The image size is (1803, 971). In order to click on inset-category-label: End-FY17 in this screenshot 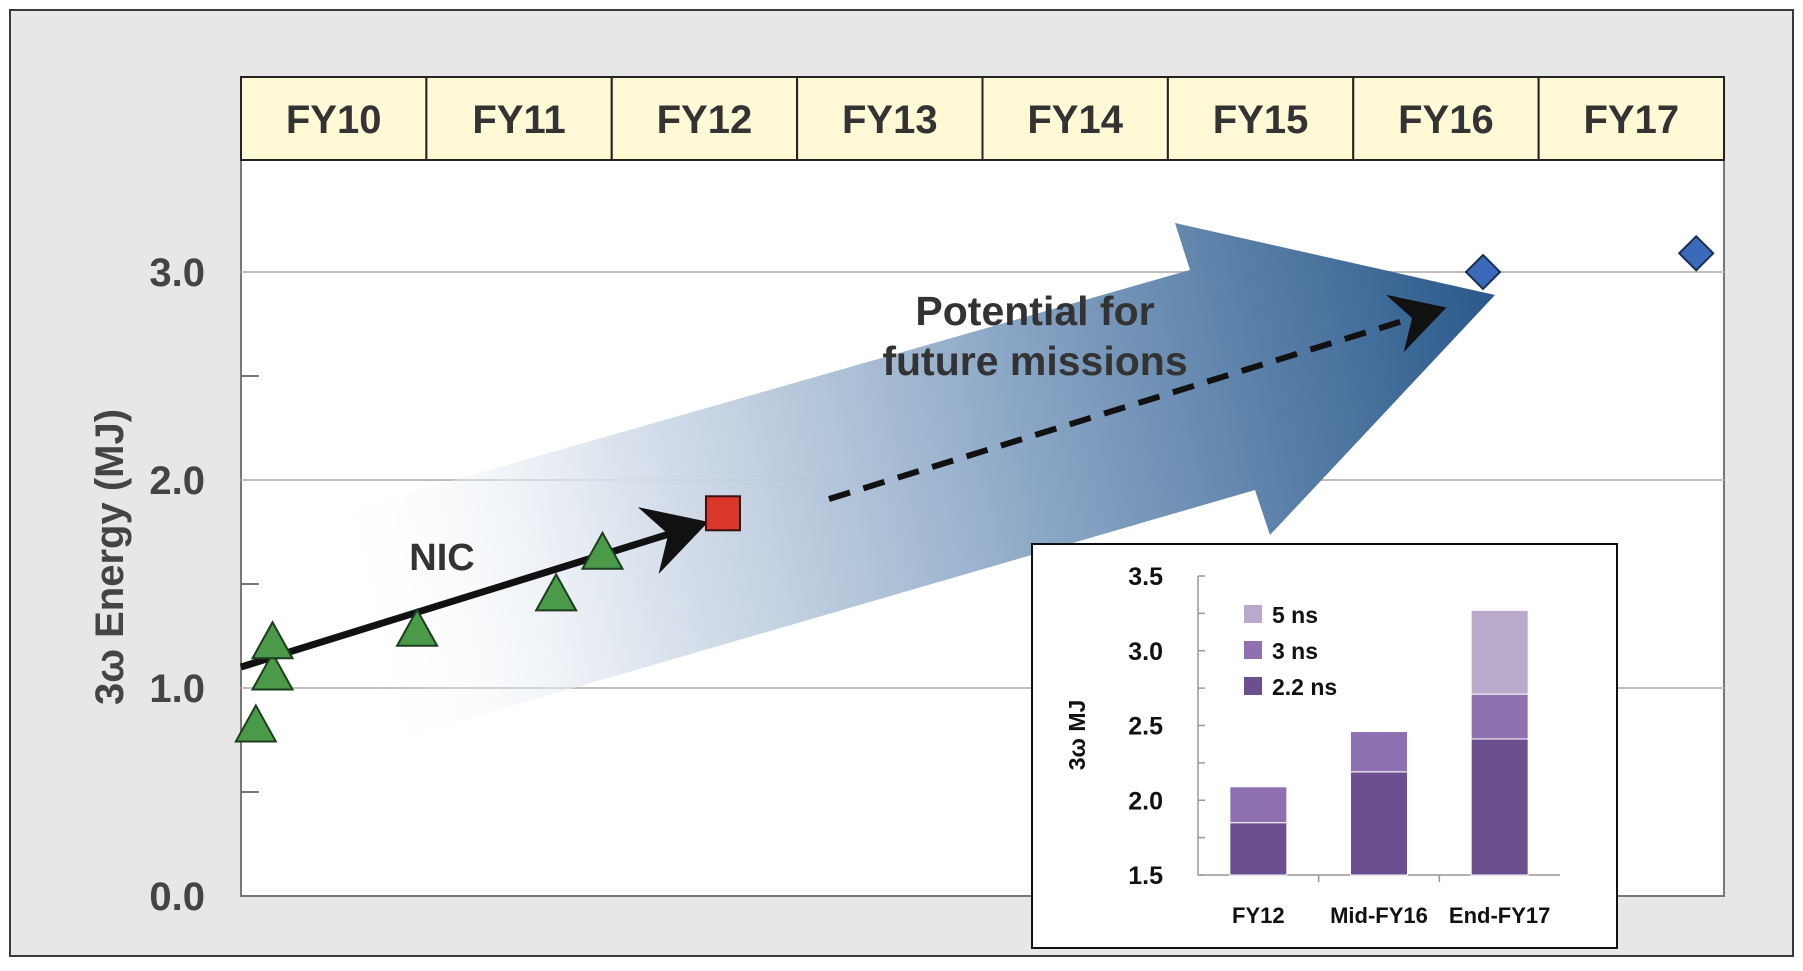, I will do `click(1499, 915)`.